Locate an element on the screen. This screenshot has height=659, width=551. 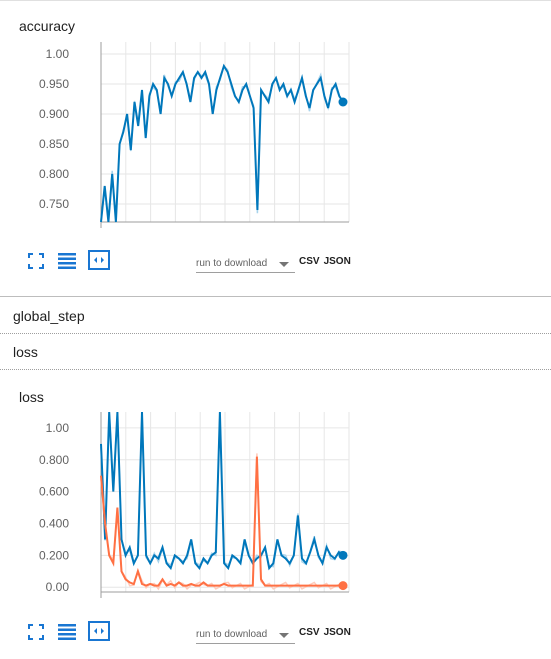
y-tick-label: 0.750 is located at coordinates (54, 204).